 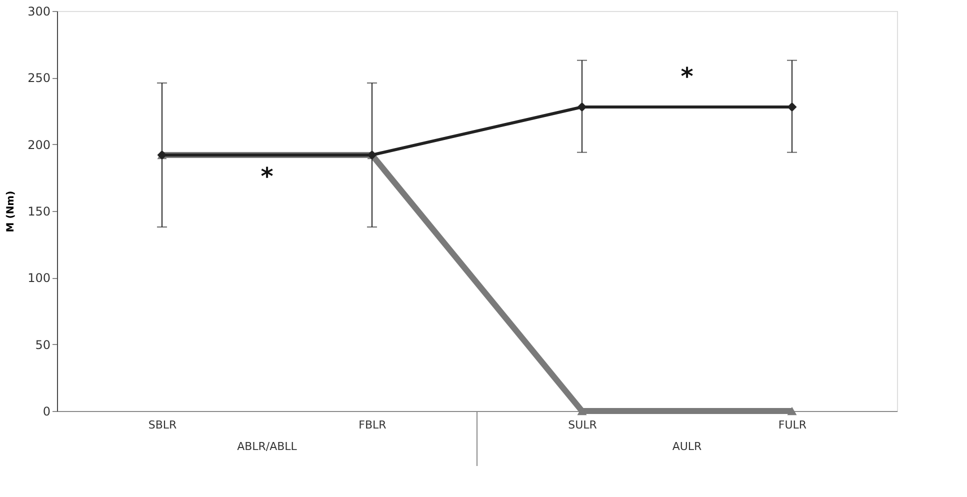 What do you see at coordinates (372, 425) in the screenshot?
I see `x-tick-label: FBLR` at bounding box center [372, 425].